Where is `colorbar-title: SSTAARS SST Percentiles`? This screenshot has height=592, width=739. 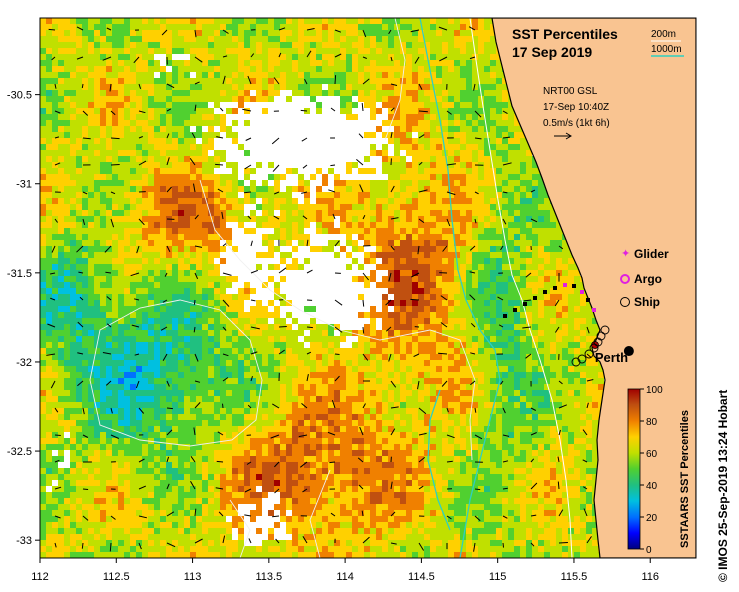 colorbar-title: SSTAARS SST Percentiles is located at coordinates (685, 479).